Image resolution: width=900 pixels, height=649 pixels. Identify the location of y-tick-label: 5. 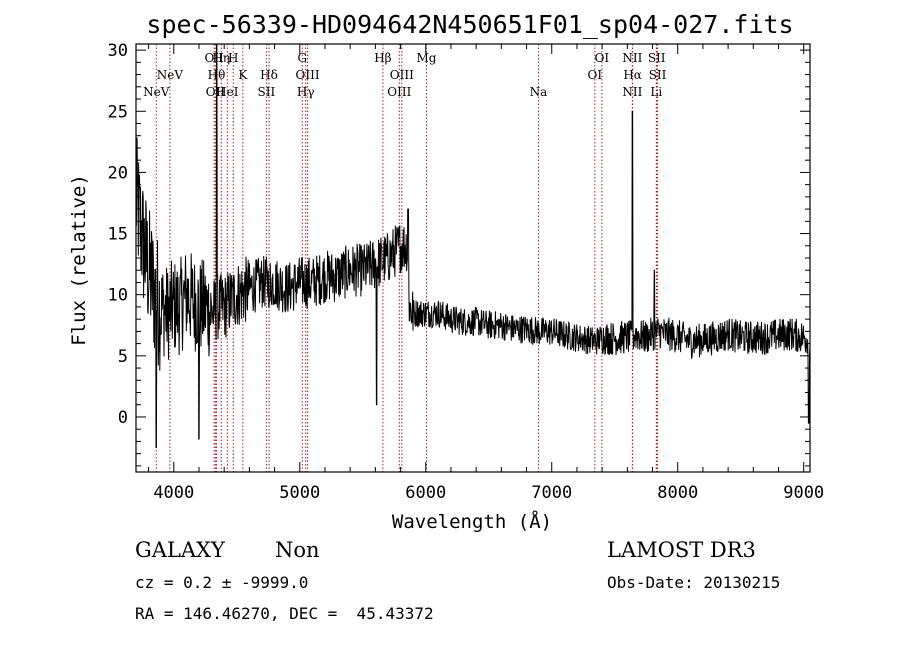
(123, 357).